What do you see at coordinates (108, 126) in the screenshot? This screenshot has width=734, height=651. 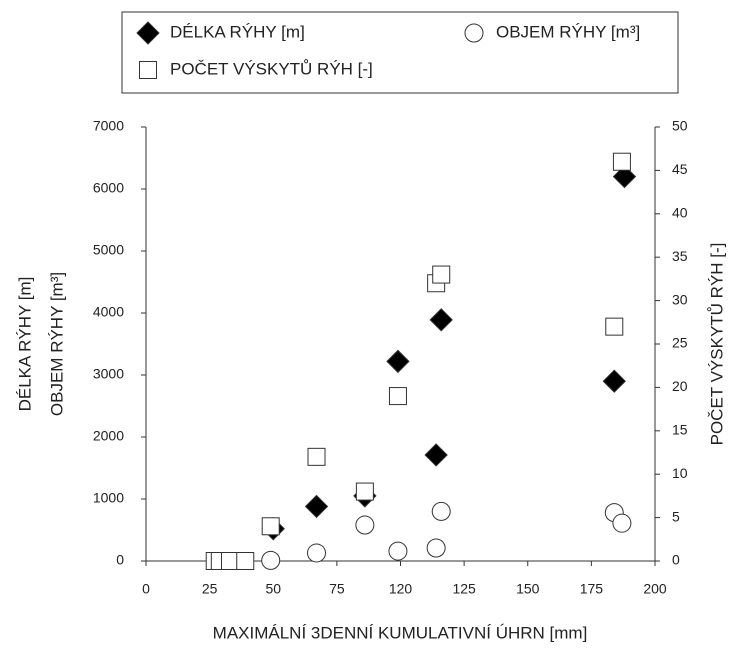 I see `y-tick-label: 7000` at bounding box center [108, 126].